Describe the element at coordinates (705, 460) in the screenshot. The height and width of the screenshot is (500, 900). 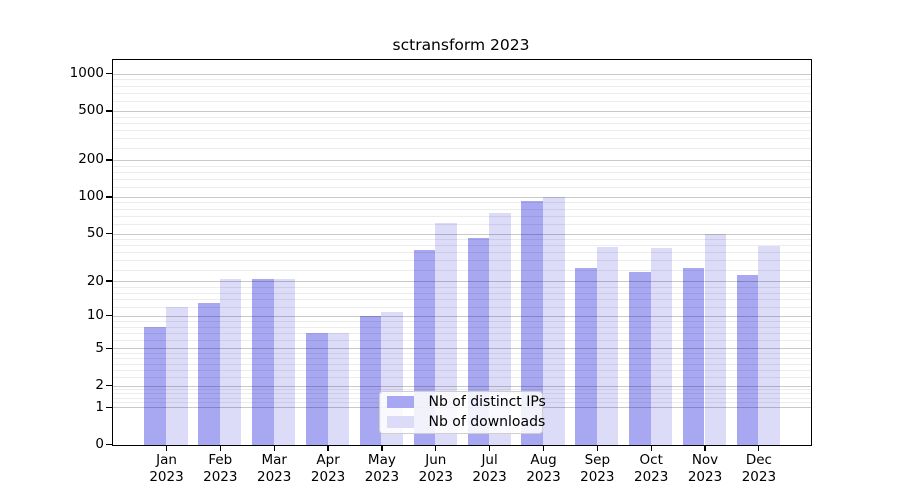
I see `x-tick-month: Nov` at that location.